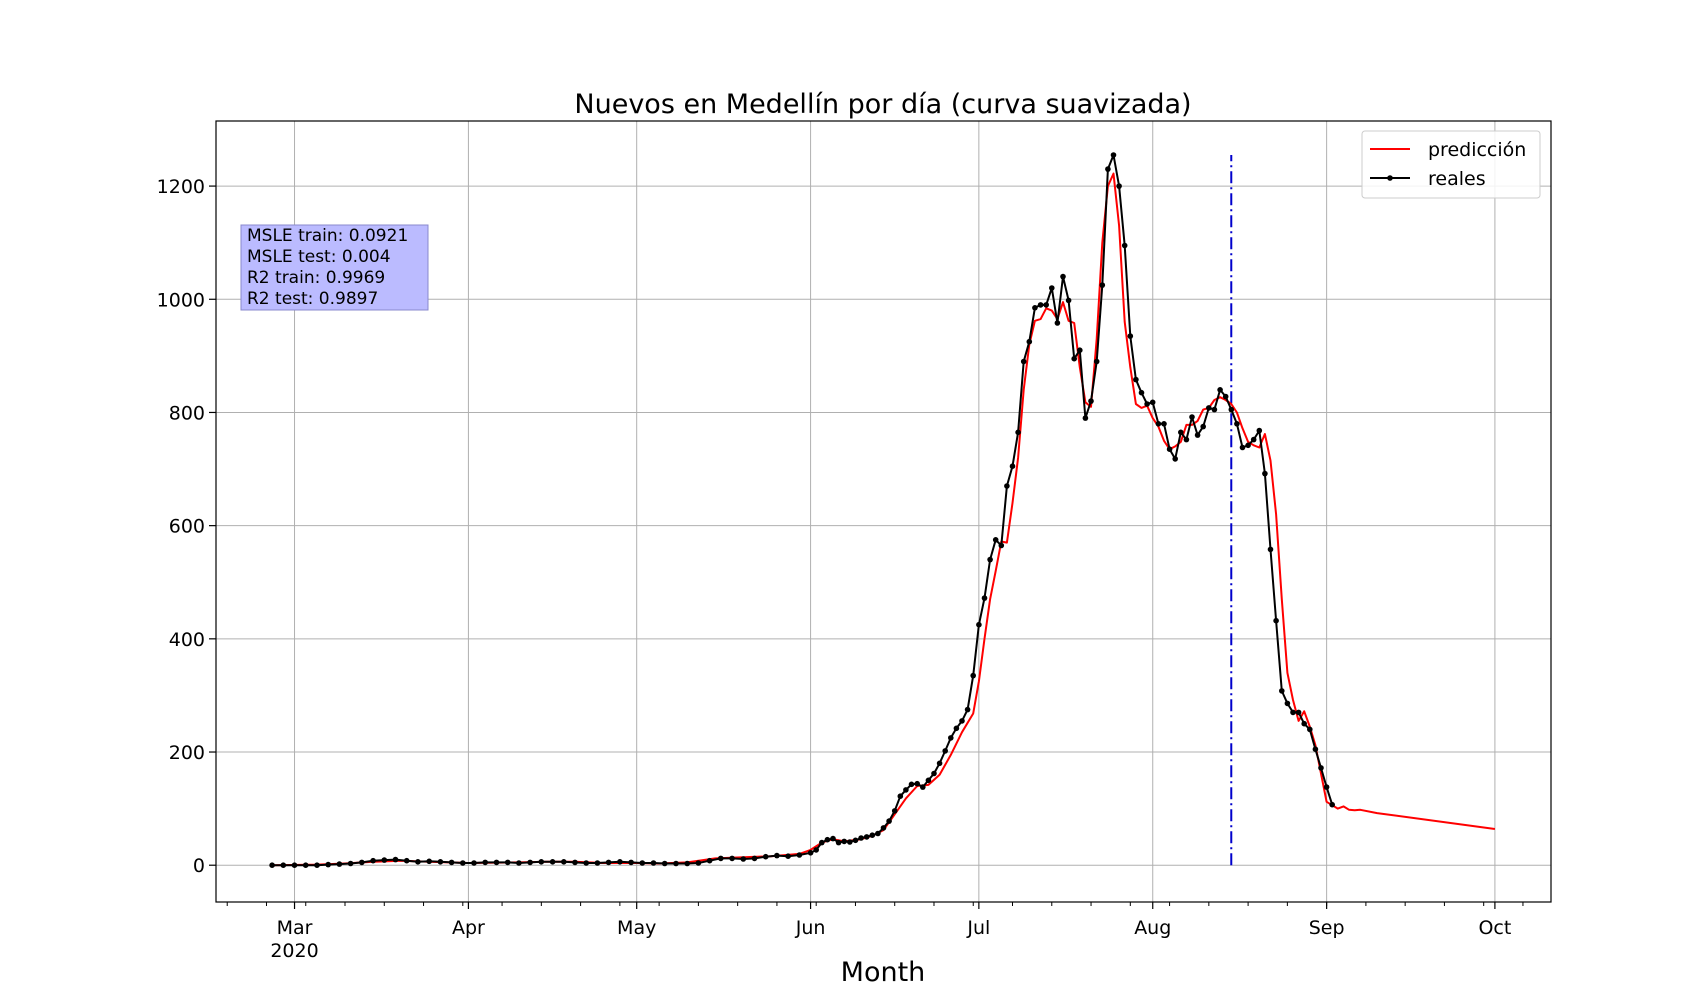 The height and width of the screenshot is (1000, 1700). Describe the element at coordinates (316, 278) in the screenshot. I see `annotation-line-r2-train: R2 train: 0.9969` at that location.